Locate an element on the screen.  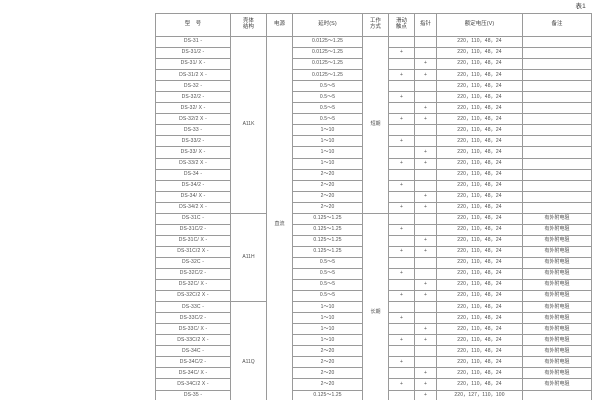
cell-model: DS-32C - is located at coordinates (193, 262).